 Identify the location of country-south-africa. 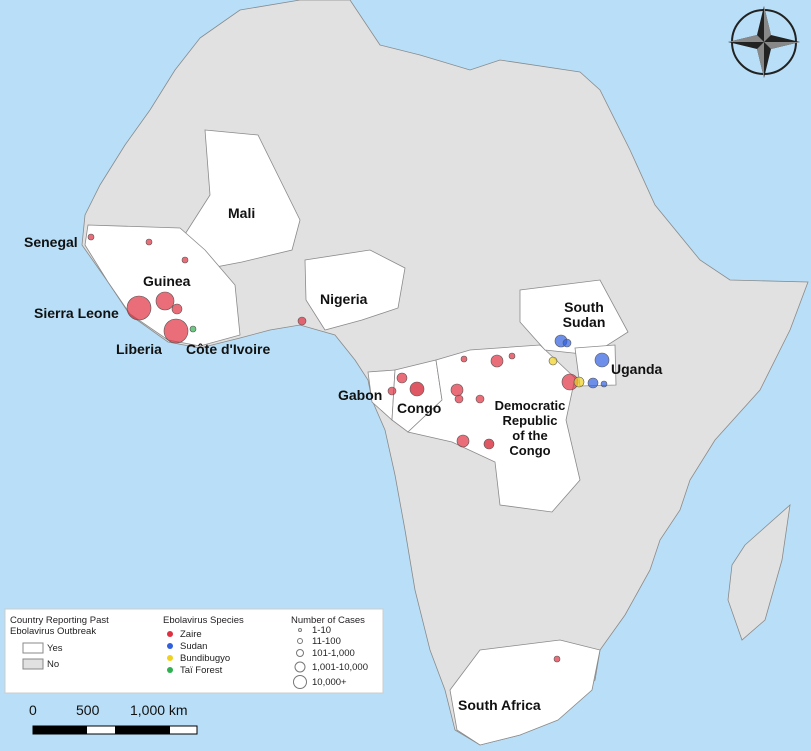
(525, 692).